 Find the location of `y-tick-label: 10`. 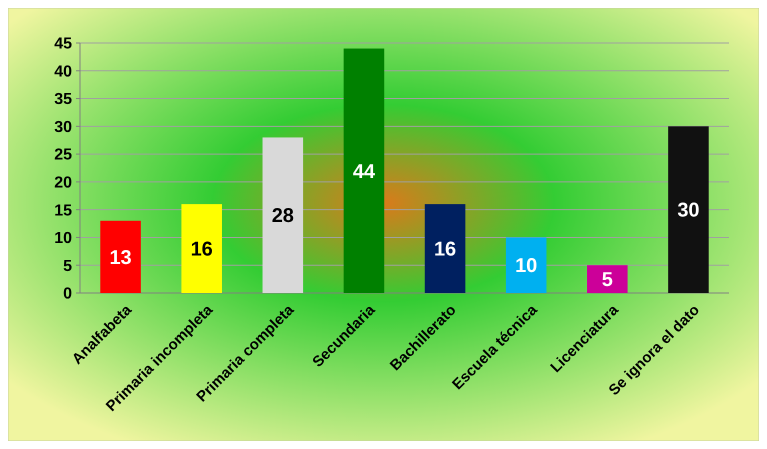

y-tick-label: 10 is located at coordinates (63, 239).